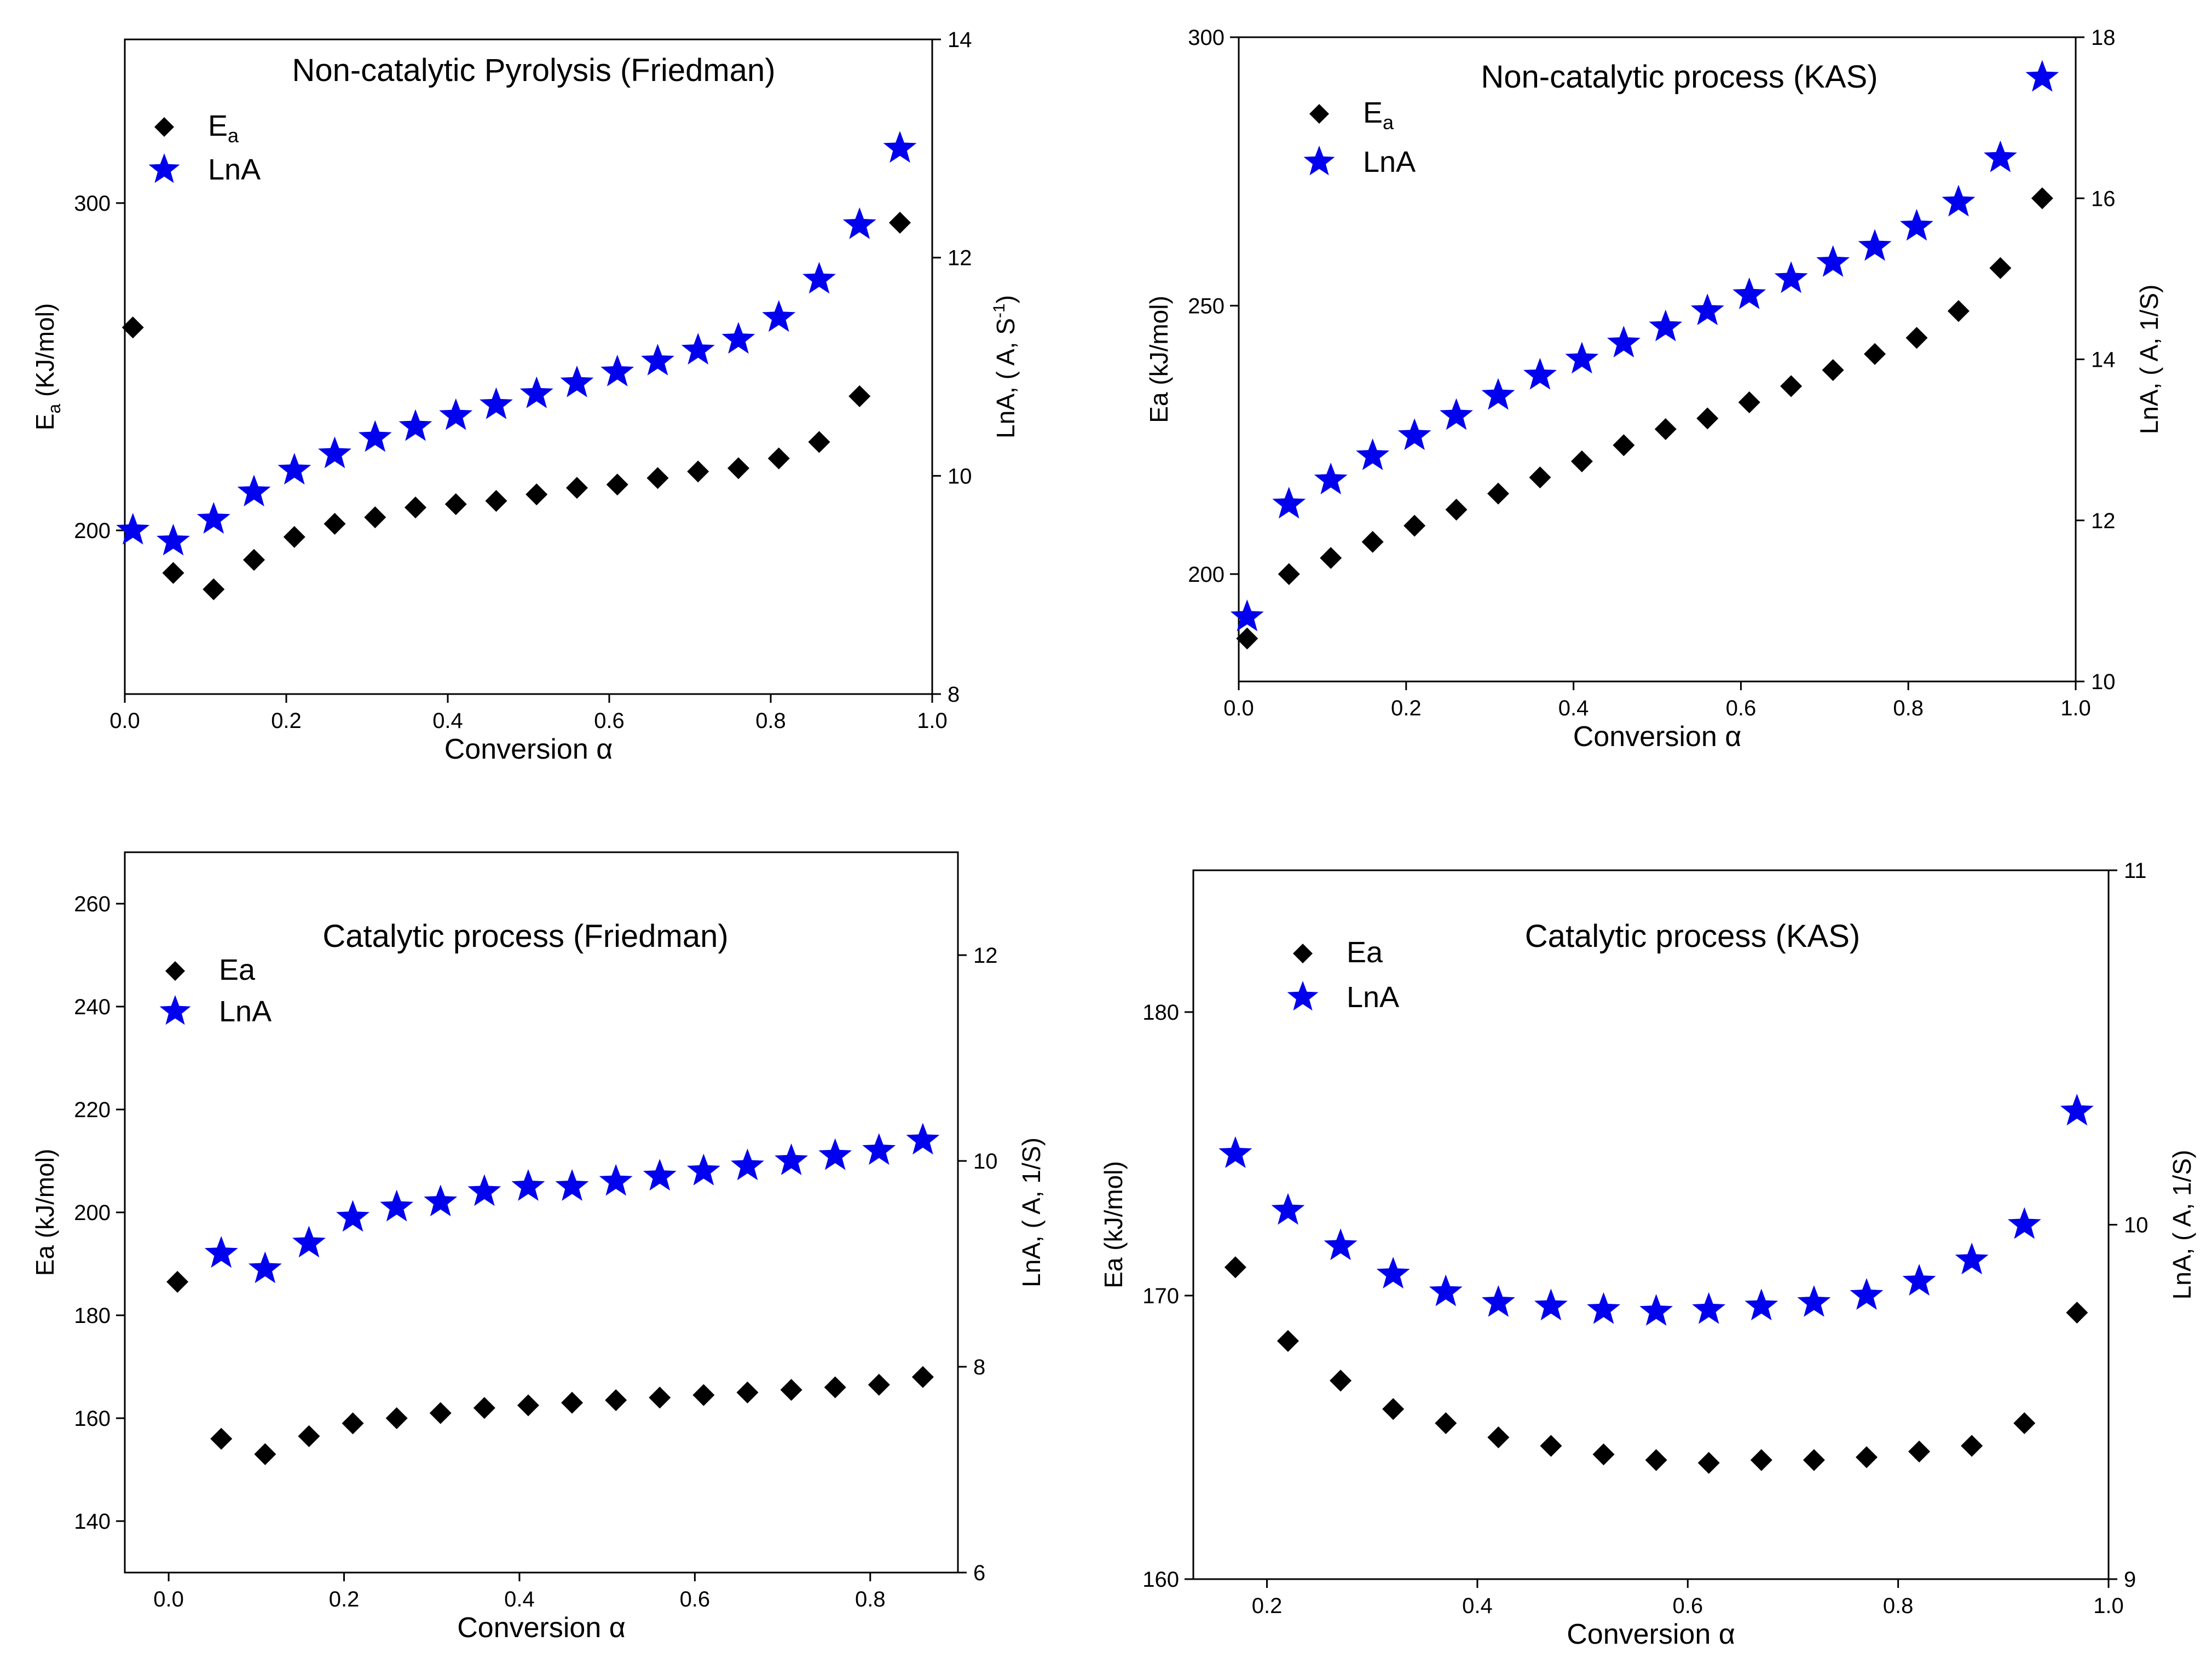 The height and width of the screenshot is (1676, 2212). I want to click on y-tick-label: 140, so click(92, 1522).